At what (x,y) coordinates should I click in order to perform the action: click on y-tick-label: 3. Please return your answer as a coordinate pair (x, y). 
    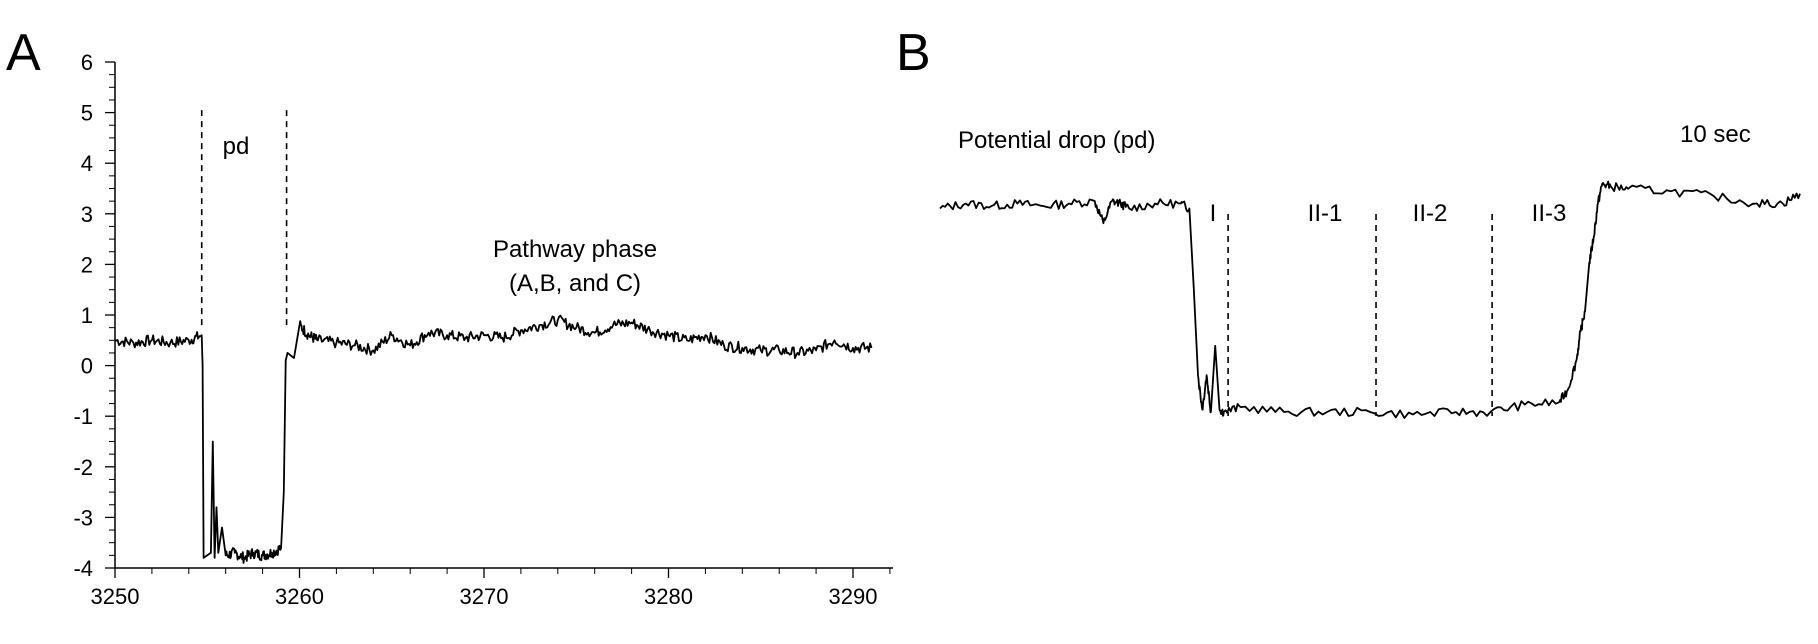
    Looking at the image, I should click on (87, 214).